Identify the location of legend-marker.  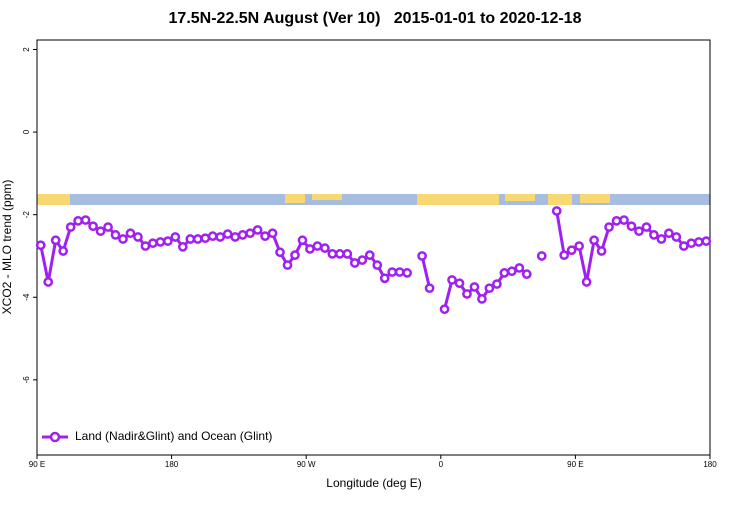
(55, 437).